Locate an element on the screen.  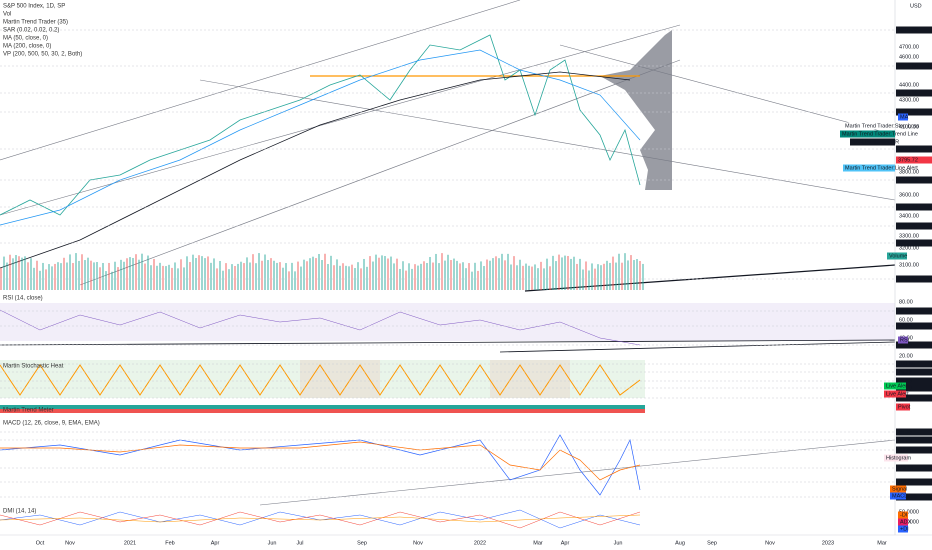
legend: SAR (0.02, 0.02, 0.2) is located at coordinates (31, 31).